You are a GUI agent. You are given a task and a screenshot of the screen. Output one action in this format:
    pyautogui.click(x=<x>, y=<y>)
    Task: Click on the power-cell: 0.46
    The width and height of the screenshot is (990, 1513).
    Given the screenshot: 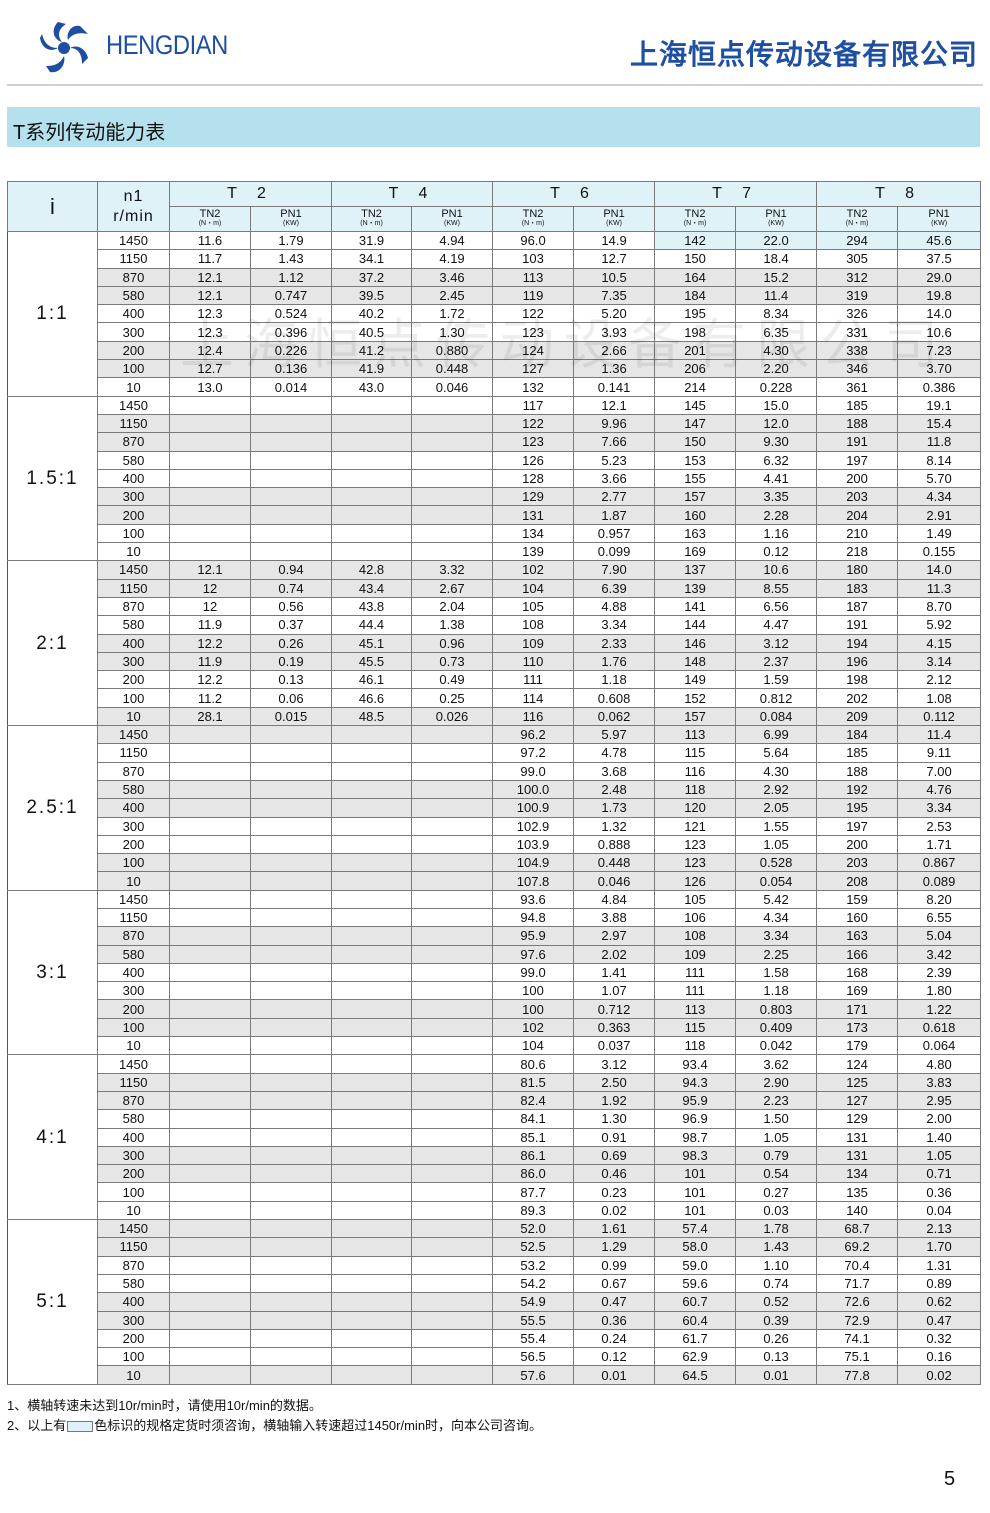 What is the action you would take?
    pyautogui.click(x=614, y=1174)
    